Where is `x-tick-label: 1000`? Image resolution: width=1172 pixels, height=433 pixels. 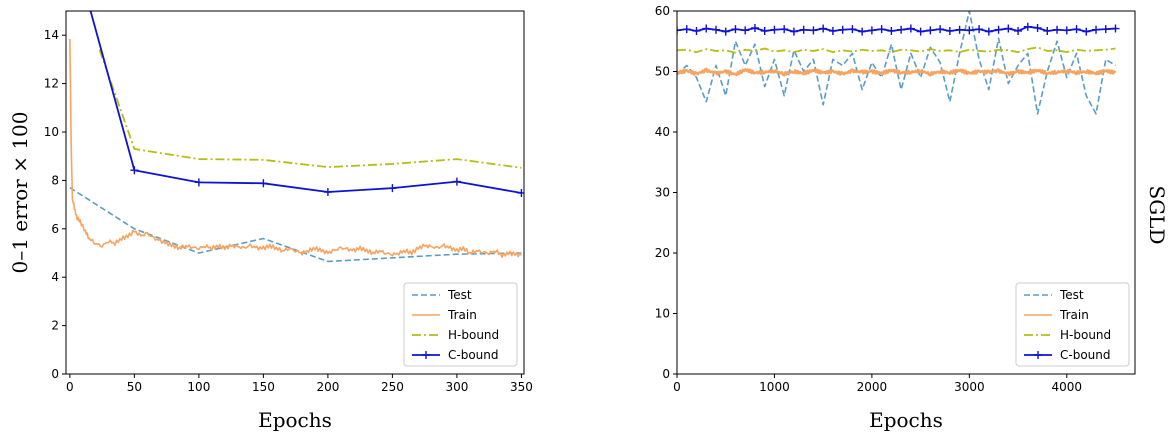 x-tick-label: 1000 is located at coordinates (774, 387).